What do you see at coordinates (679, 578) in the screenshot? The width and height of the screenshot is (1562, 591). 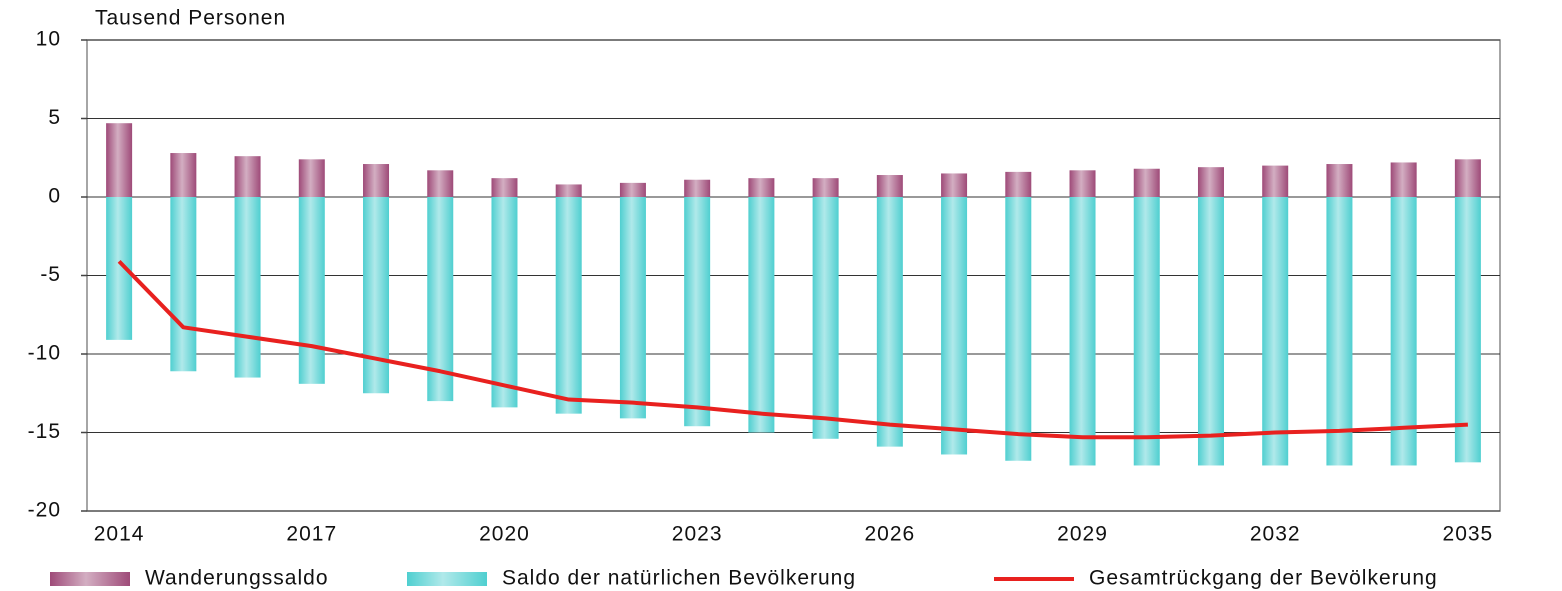 I see `legend-label: Saldo der natürlichen Bevölkerung` at bounding box center [679, 578].